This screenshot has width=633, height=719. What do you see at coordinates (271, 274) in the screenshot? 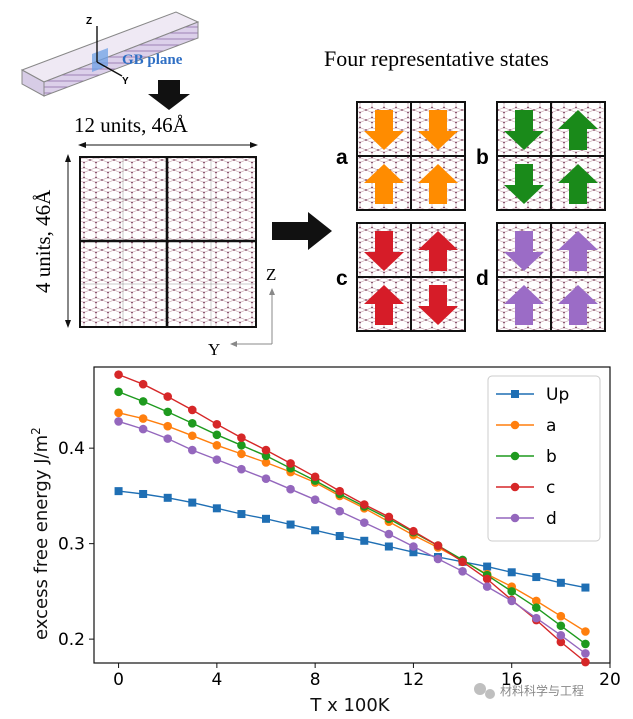
I see `cell-axis-z-label: Z` at bounding box center [271, 274].